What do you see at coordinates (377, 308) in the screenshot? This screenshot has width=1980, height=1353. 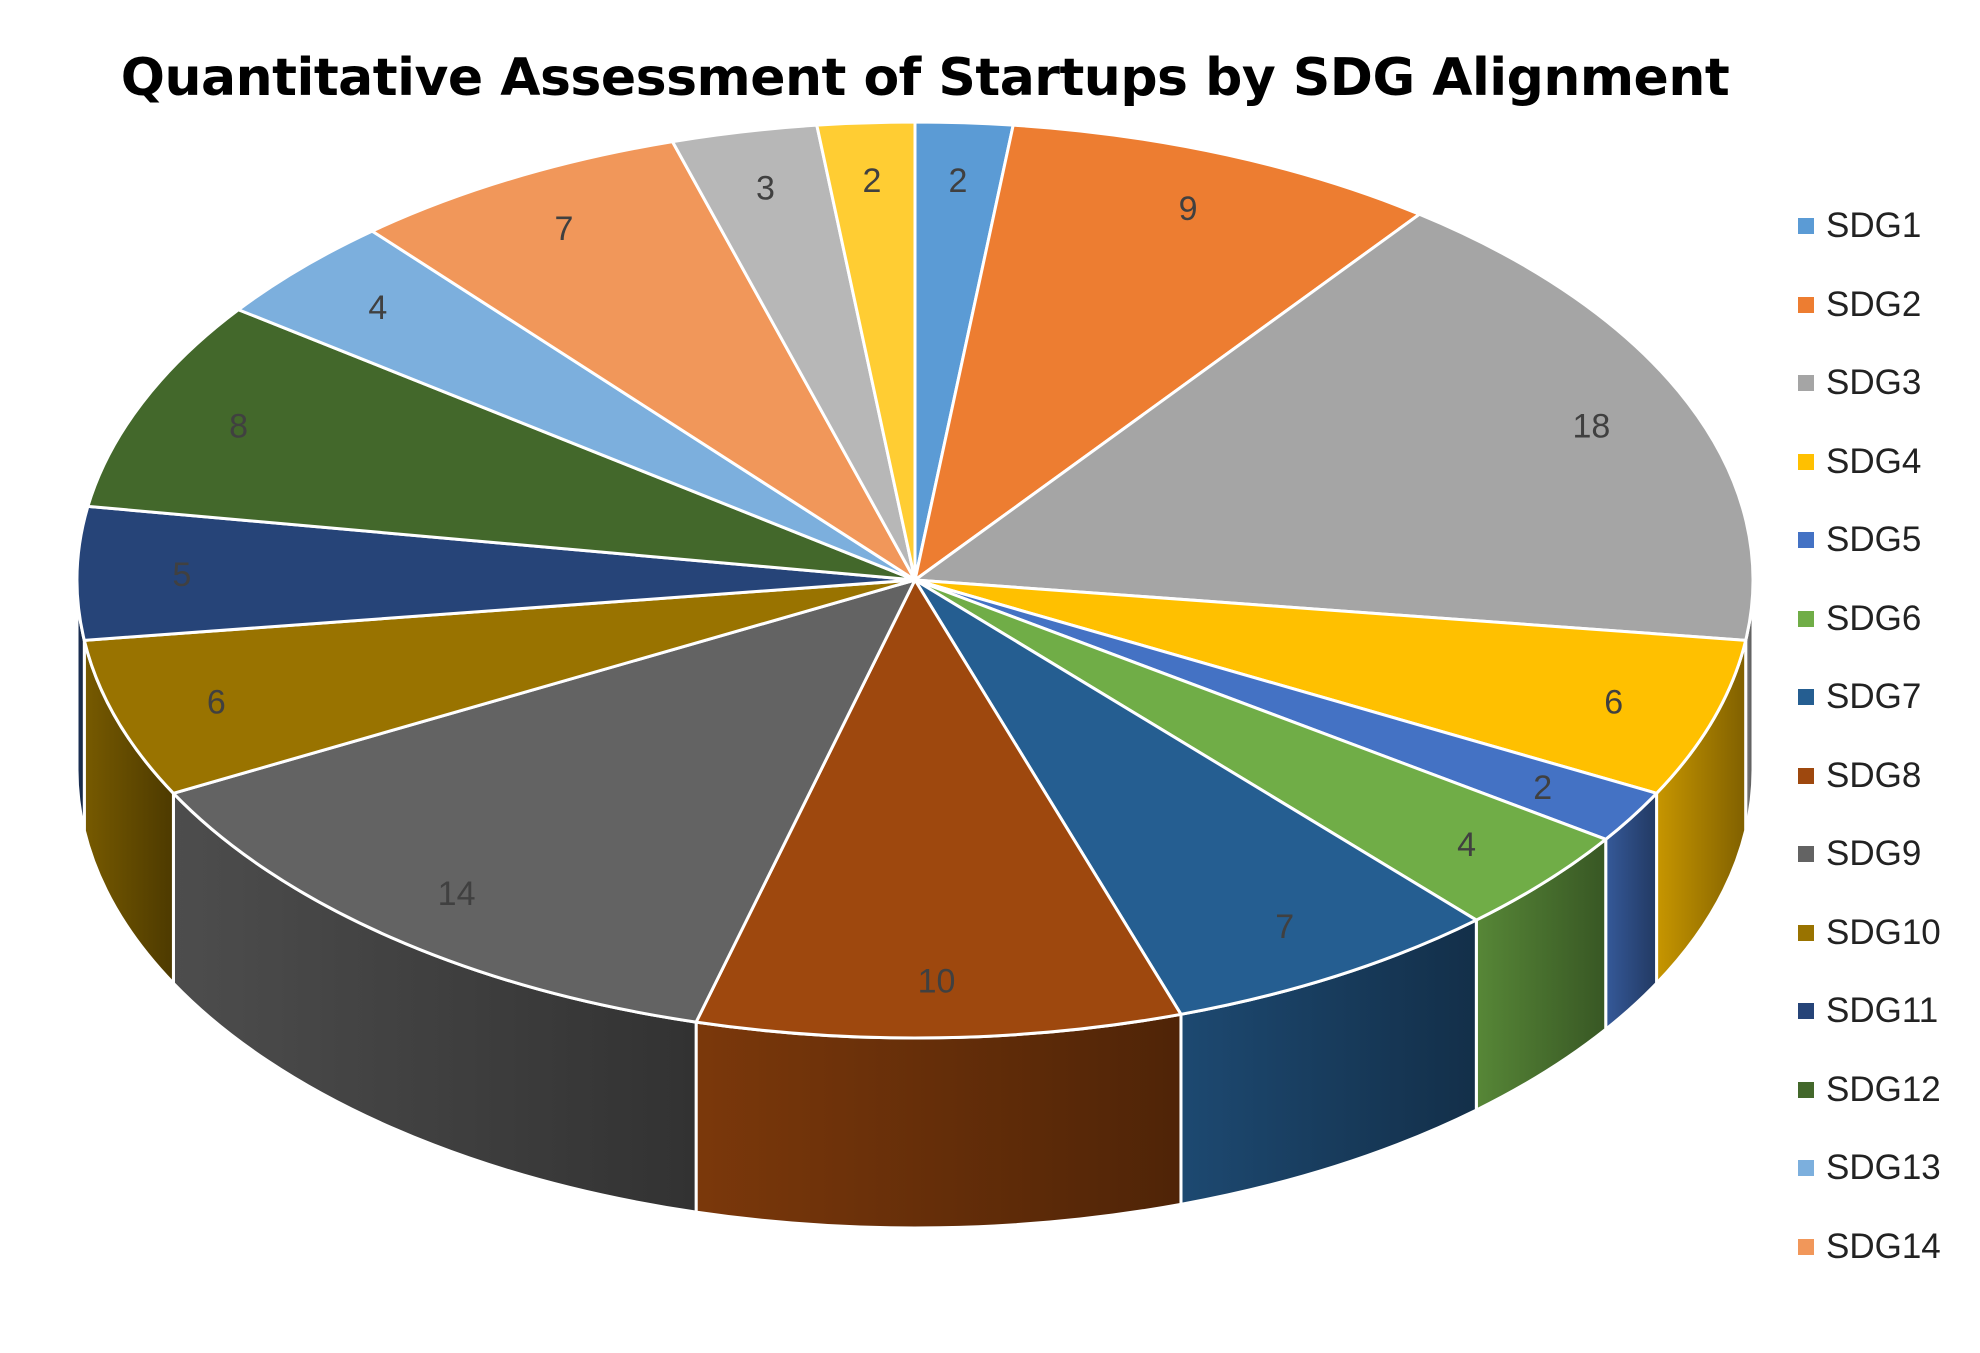 I see `data-label-sdg13: 4` at bounding box center [377, 308].